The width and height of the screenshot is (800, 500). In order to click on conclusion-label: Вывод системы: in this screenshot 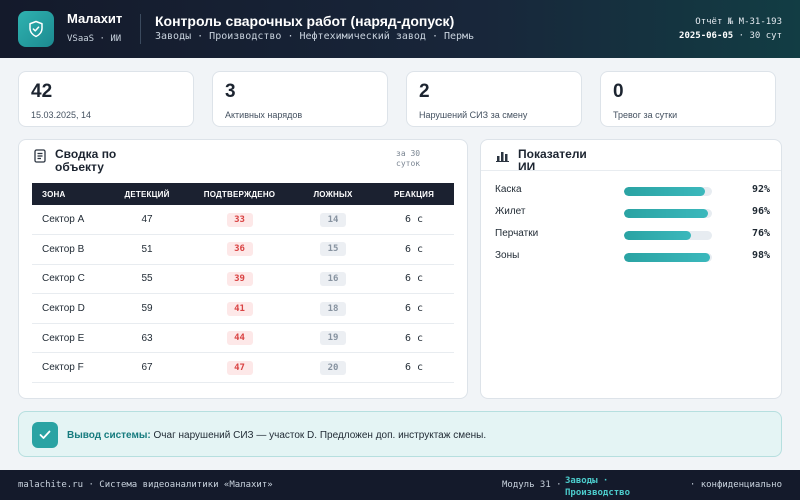, I will do `click(109, 435)`.